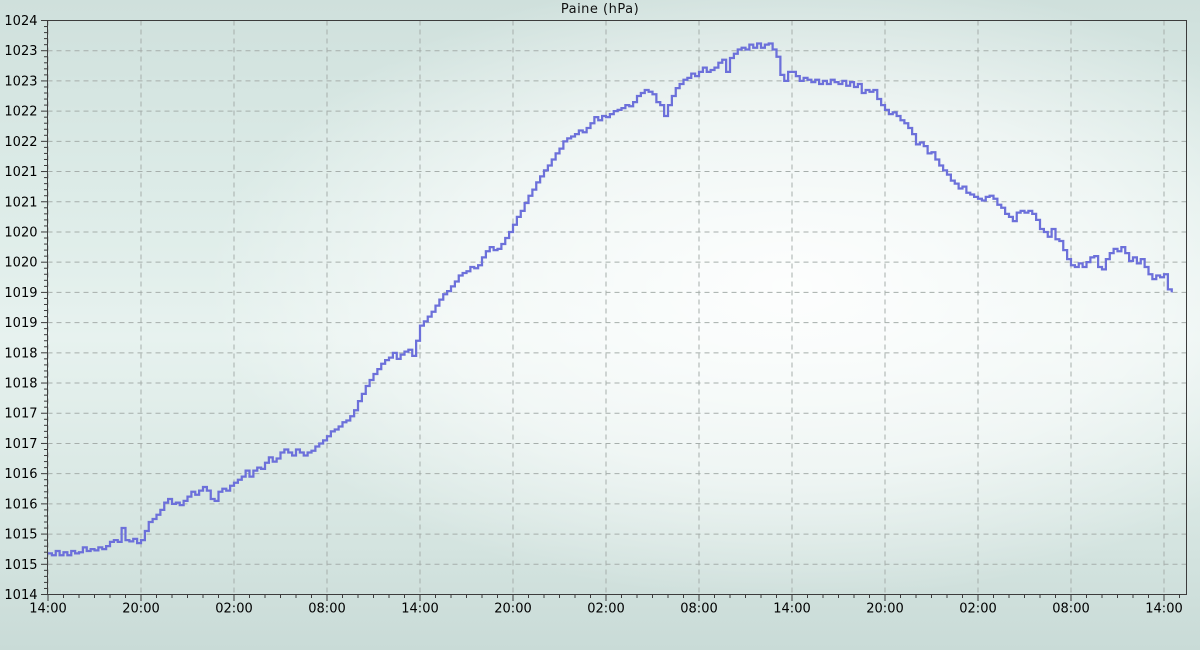 The image size is (1200, 650). What do you see at coordinates (20, 21) in the screenshot?
I see `y-tick-label: 1024` at bounding box center [20, 21].